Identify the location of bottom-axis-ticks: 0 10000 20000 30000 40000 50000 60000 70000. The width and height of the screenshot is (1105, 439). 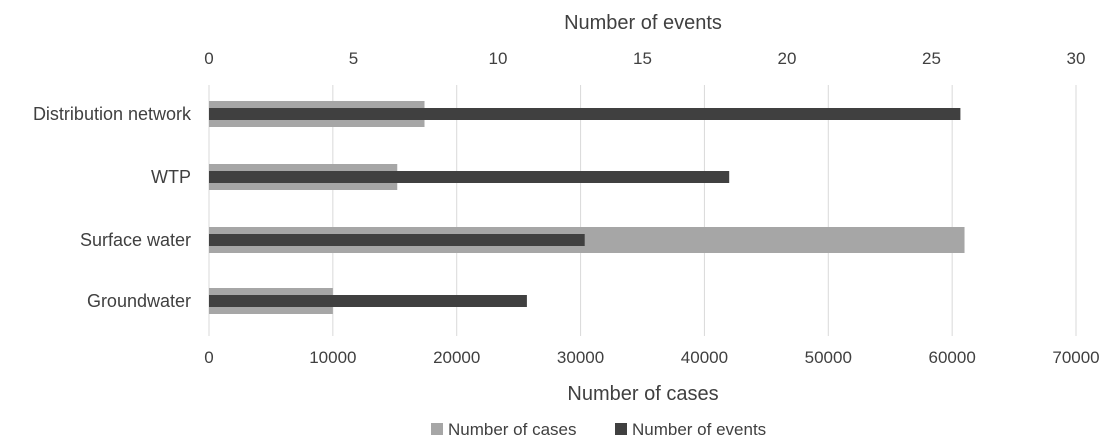
(651, 357).